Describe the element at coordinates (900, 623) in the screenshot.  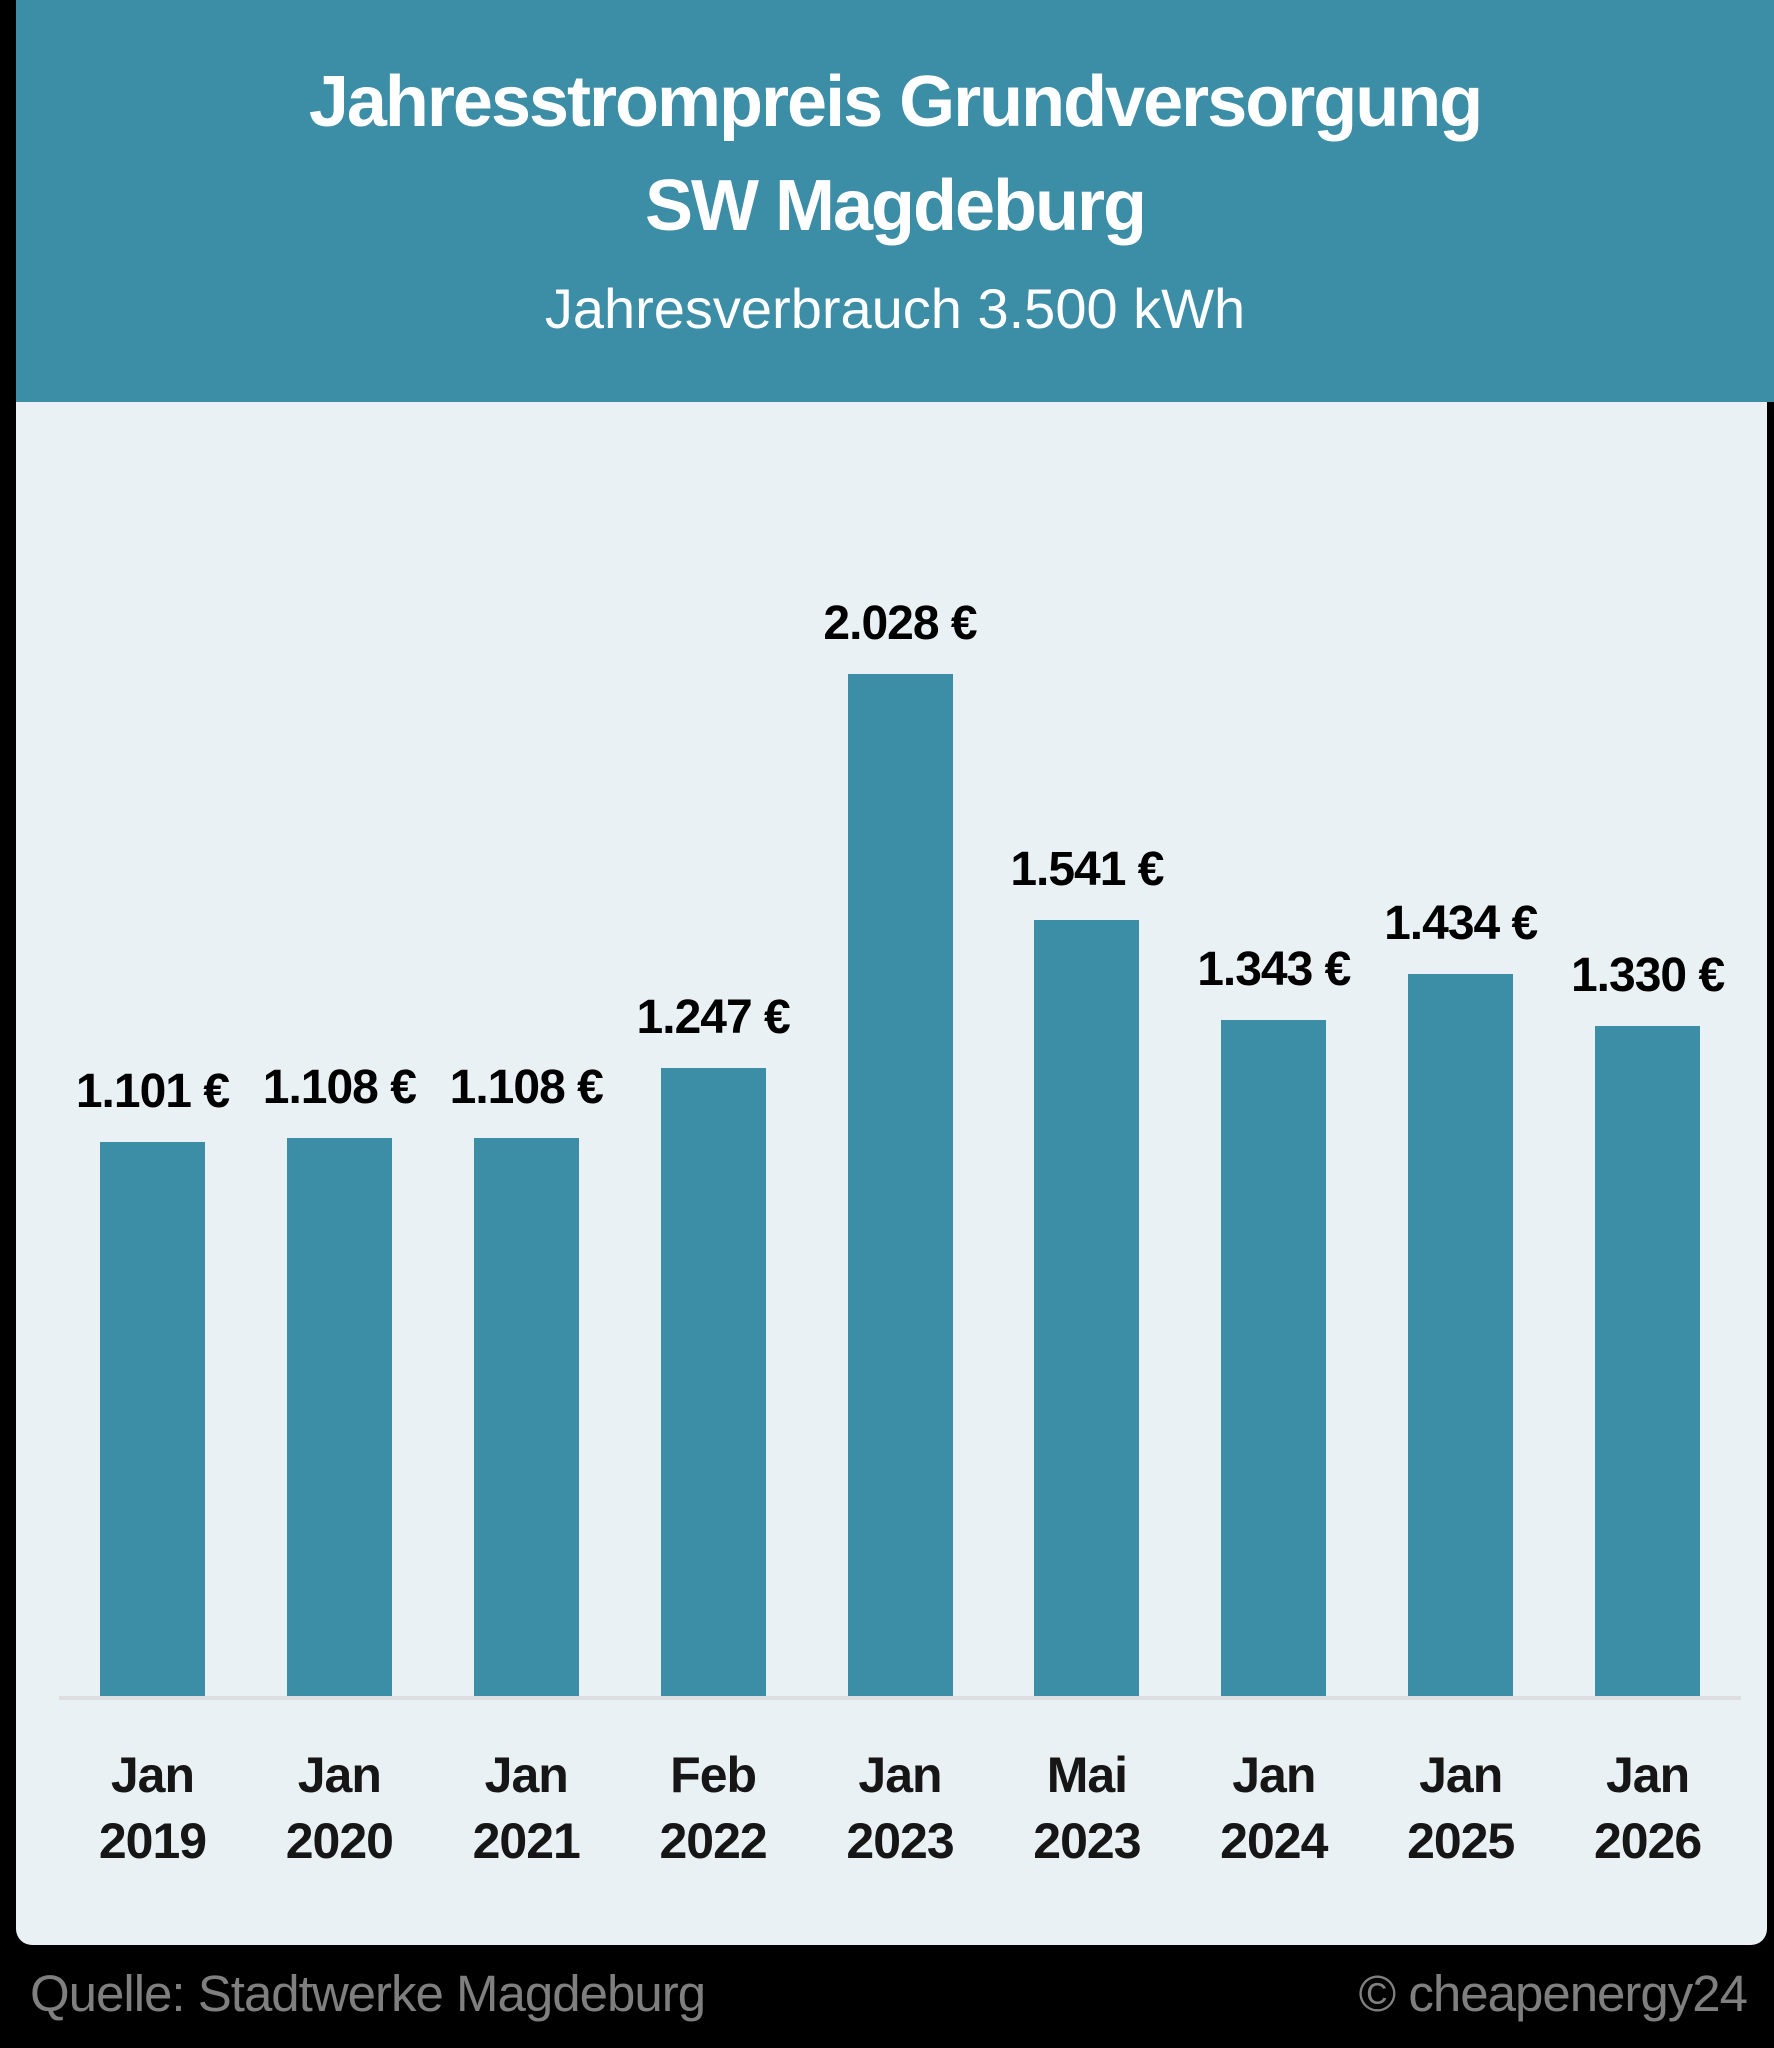
I see `bar-value-label: 2.028 €` at that location.